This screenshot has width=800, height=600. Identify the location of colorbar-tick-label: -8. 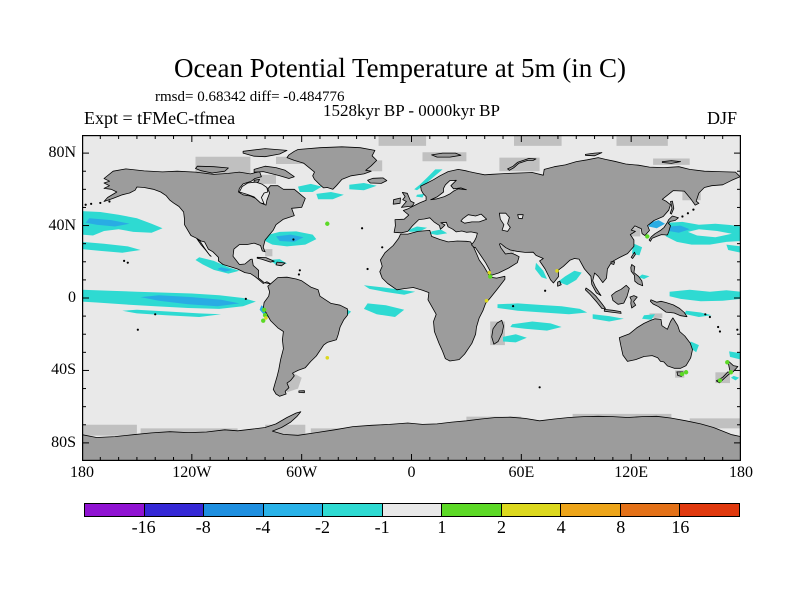
(203, 527).